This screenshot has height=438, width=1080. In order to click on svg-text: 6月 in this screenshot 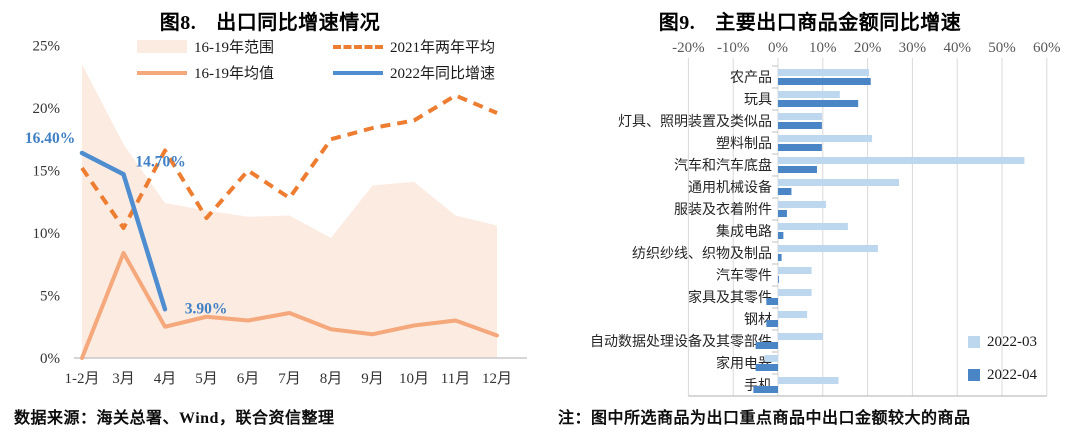, I will do `click(248, 379)`.